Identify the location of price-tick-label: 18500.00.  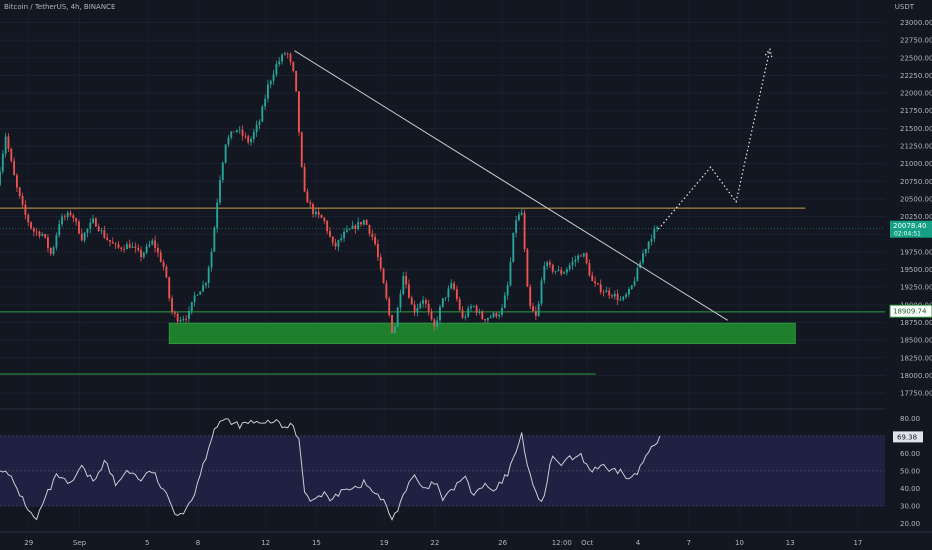
(916, 341).